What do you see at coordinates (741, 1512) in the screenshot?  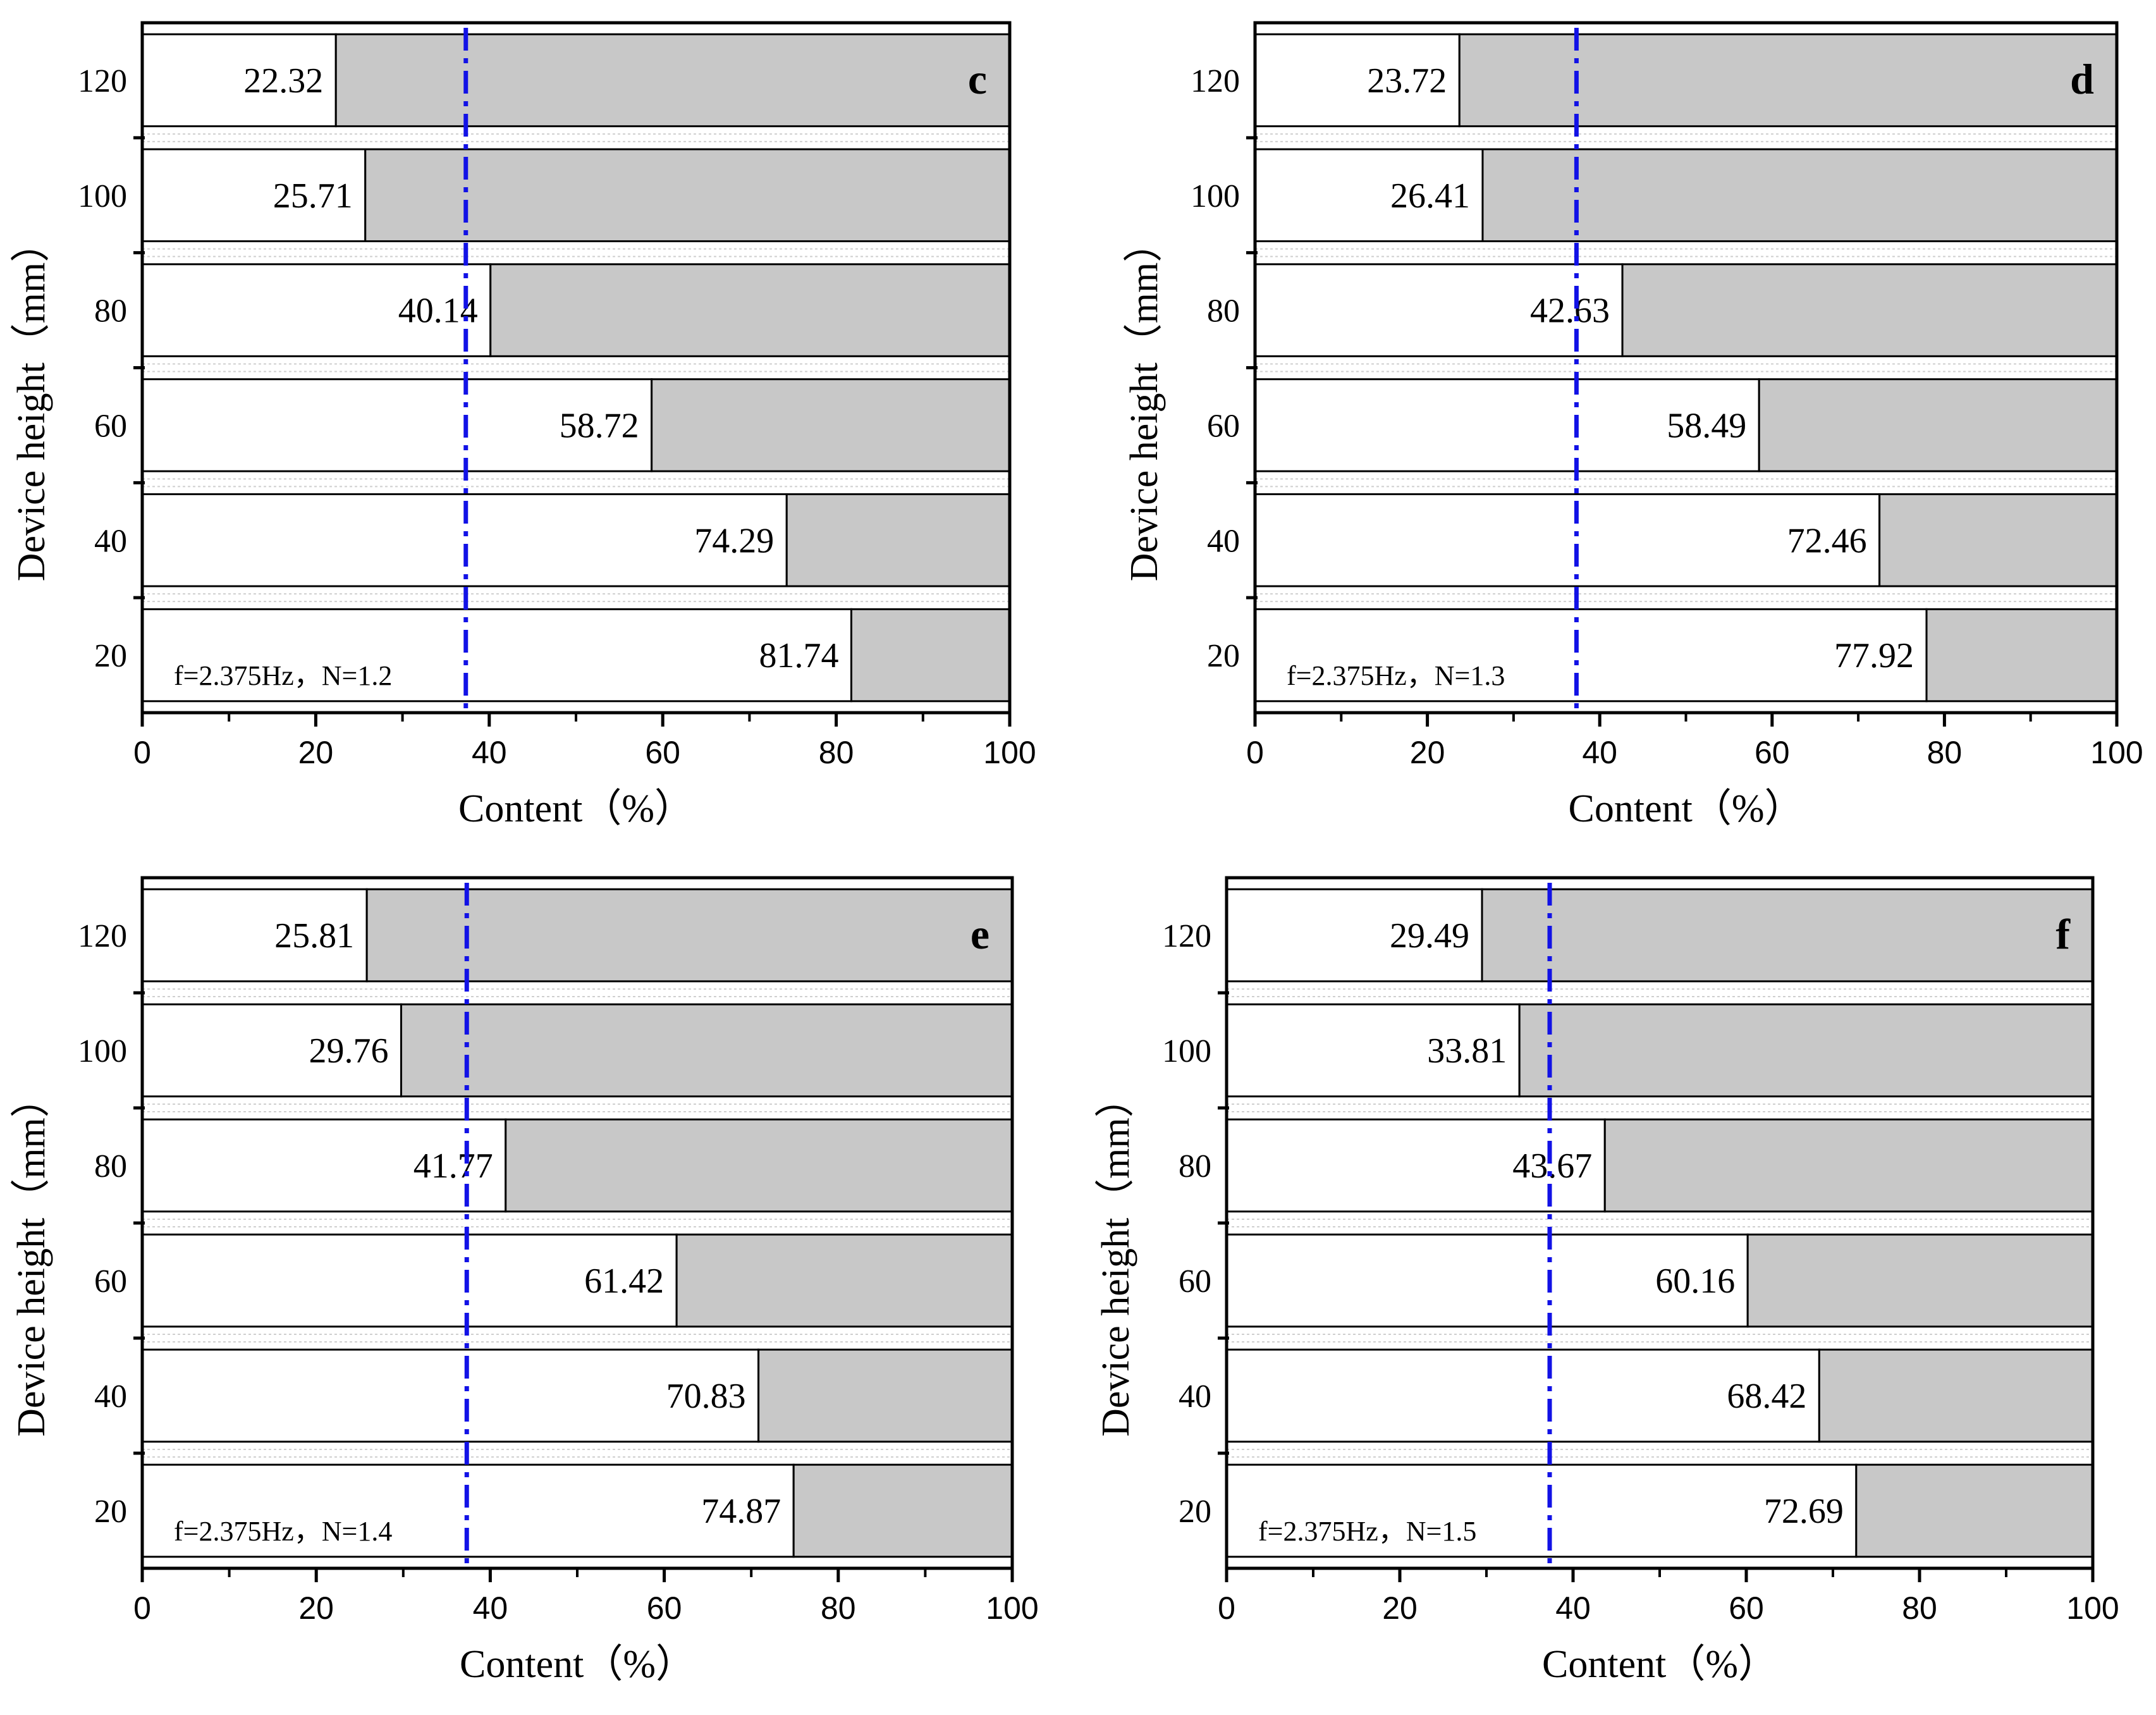 I see `value-label: 74.87` at bounding box center [741, 1512].